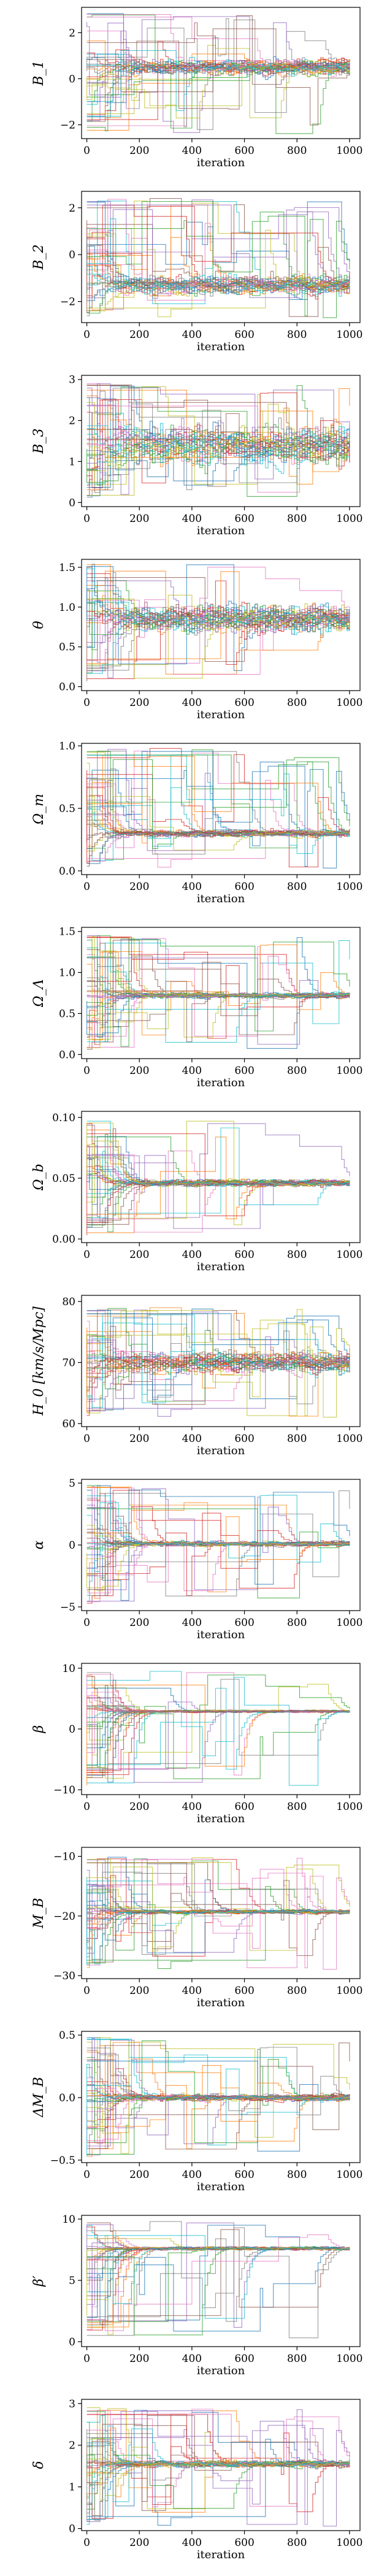  Describe the element at coordinates (68, 1363) in the screenshot. I see `y-tick-label: 70` at that location.